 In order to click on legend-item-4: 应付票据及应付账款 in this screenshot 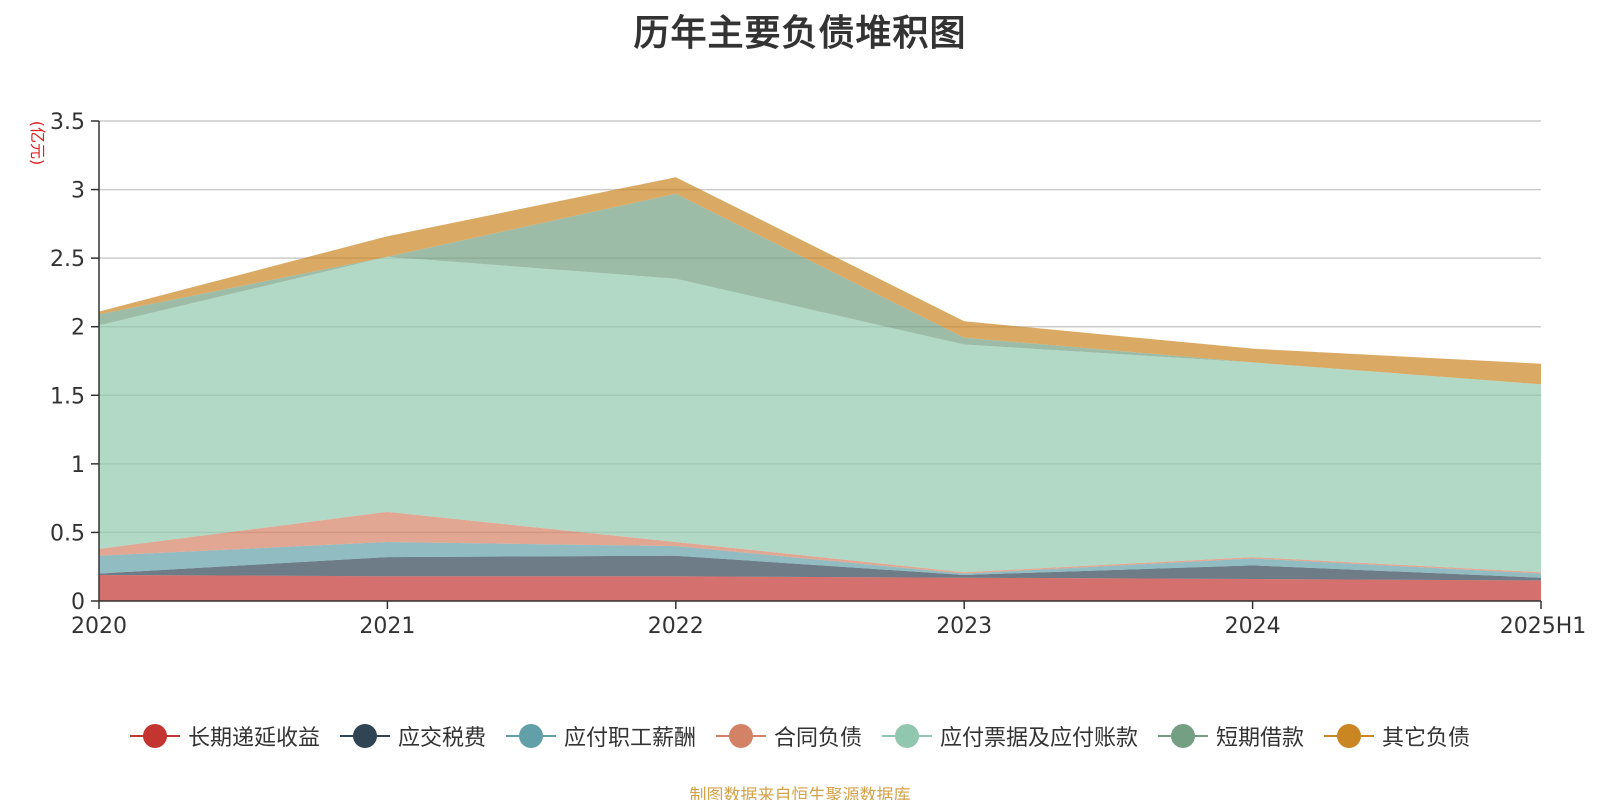, I will do `click(1010, 736)`.